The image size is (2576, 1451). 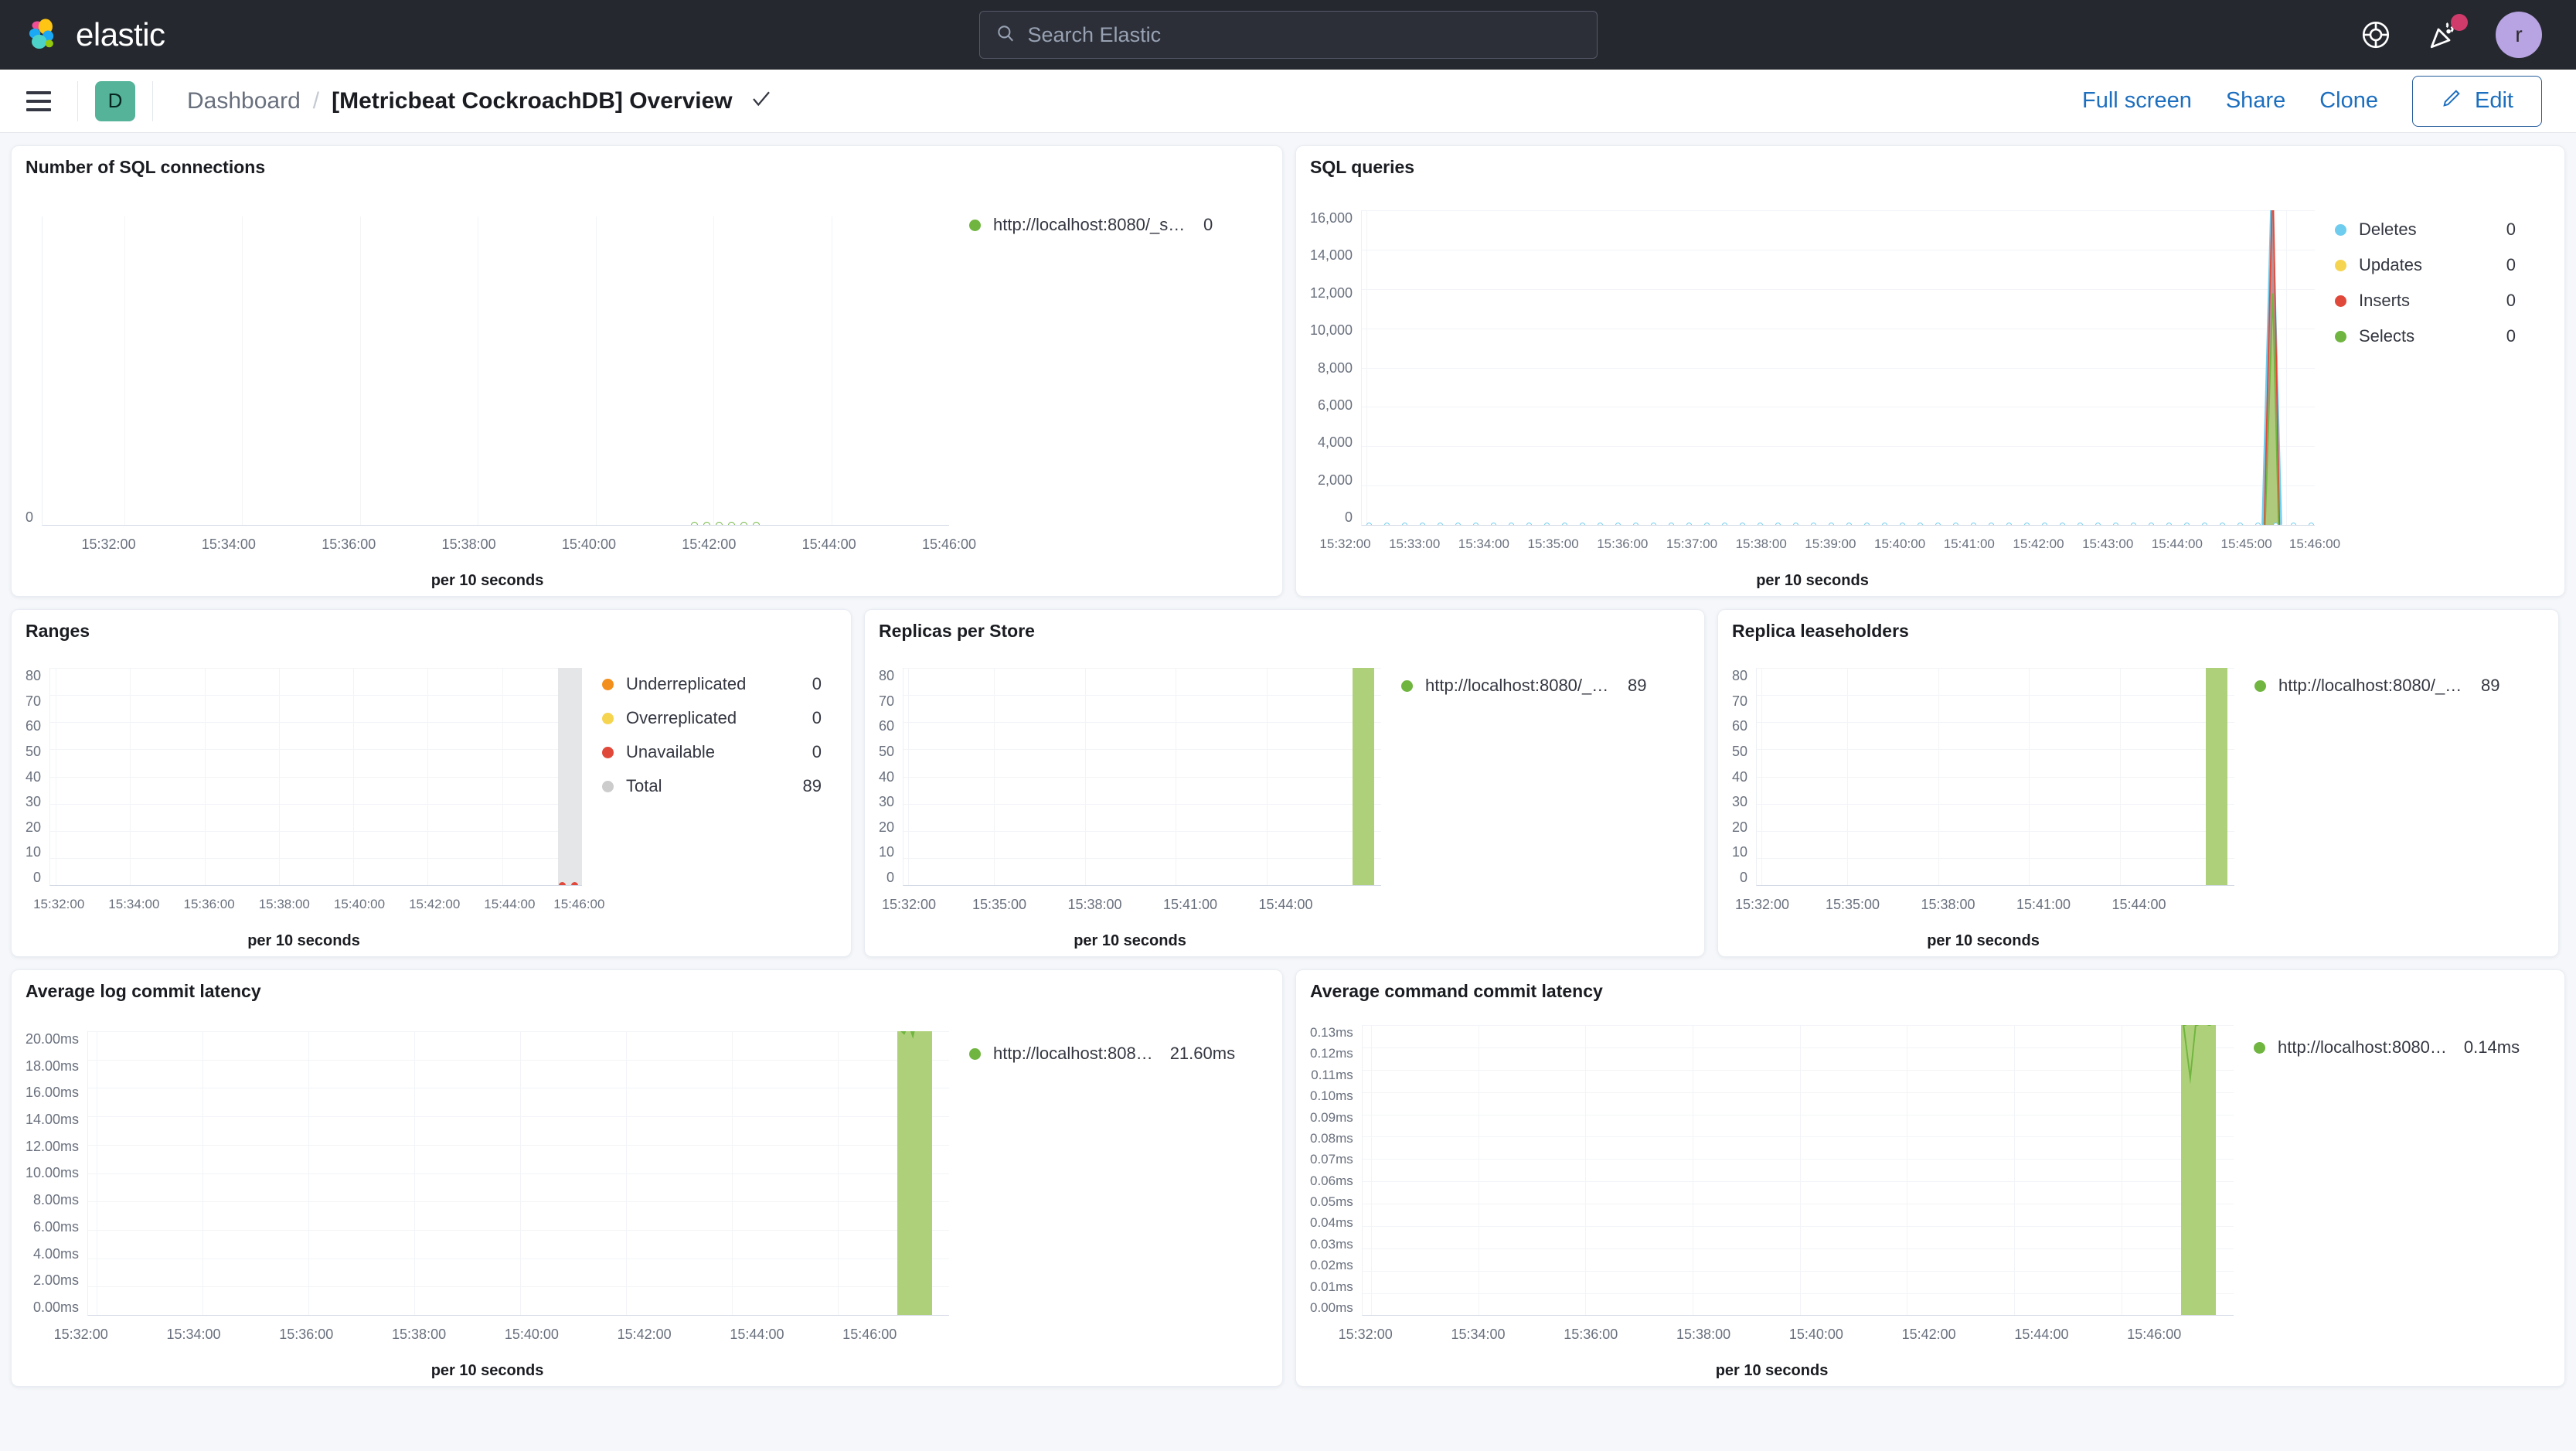 I want to click on series-line, so click(x=907, y=1035).